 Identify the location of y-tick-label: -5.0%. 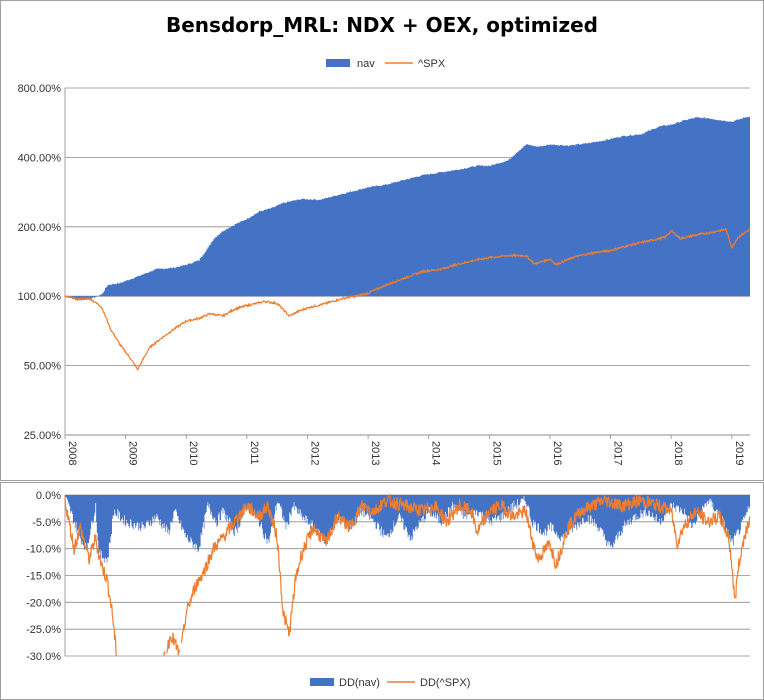
(46, 523).